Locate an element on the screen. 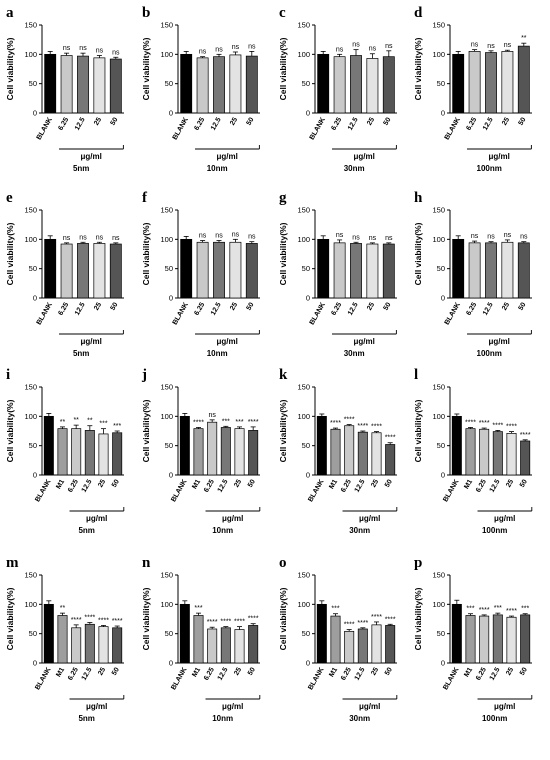 This screenshot has height=760, width=550. category-label: M1 is located at coordinates (333, 484).